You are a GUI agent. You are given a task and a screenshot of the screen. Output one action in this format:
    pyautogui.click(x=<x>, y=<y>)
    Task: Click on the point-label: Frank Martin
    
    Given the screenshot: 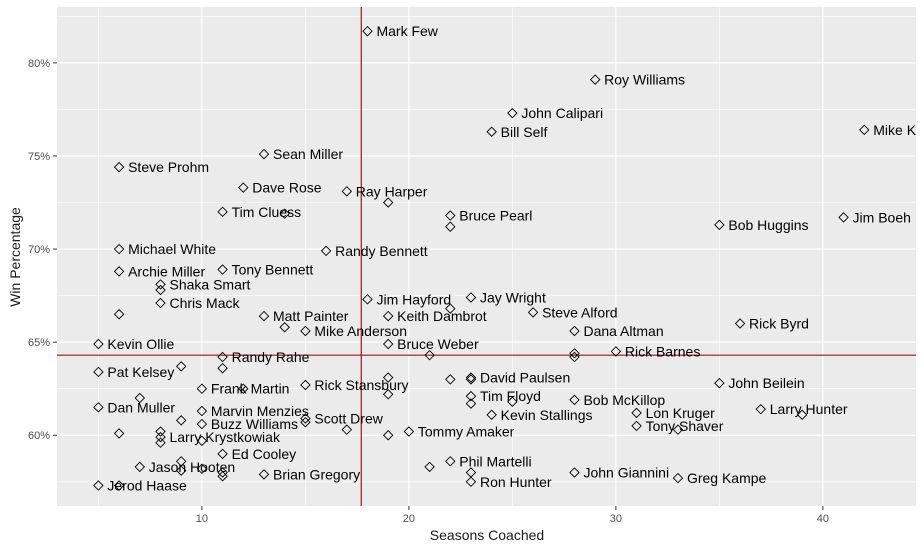 What is the action you would take?
    pyautogui.click(x=250, y=389)
    